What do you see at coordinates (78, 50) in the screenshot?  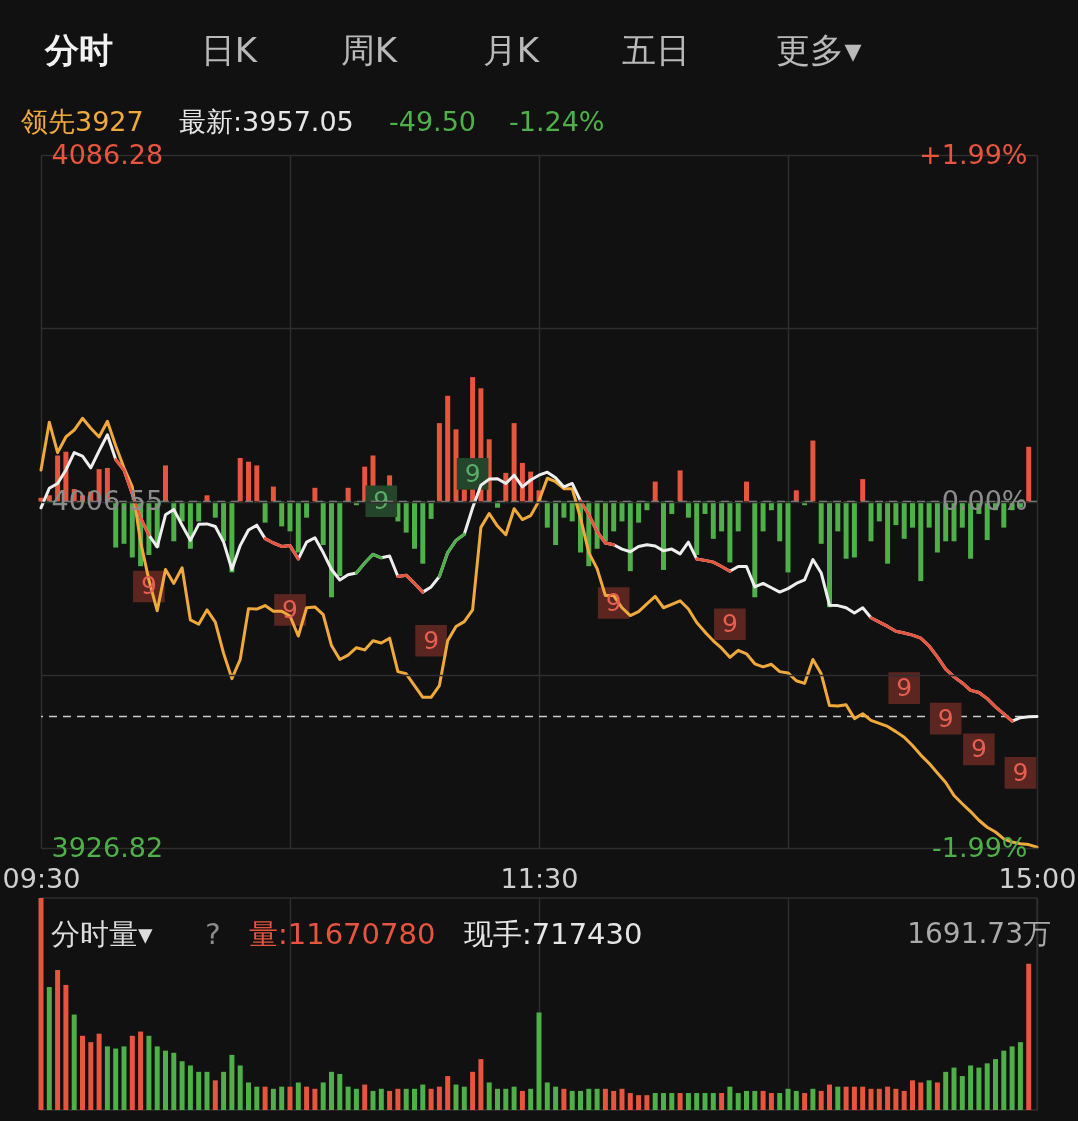 I see `text: 分时` at bounding box center [78, 50].